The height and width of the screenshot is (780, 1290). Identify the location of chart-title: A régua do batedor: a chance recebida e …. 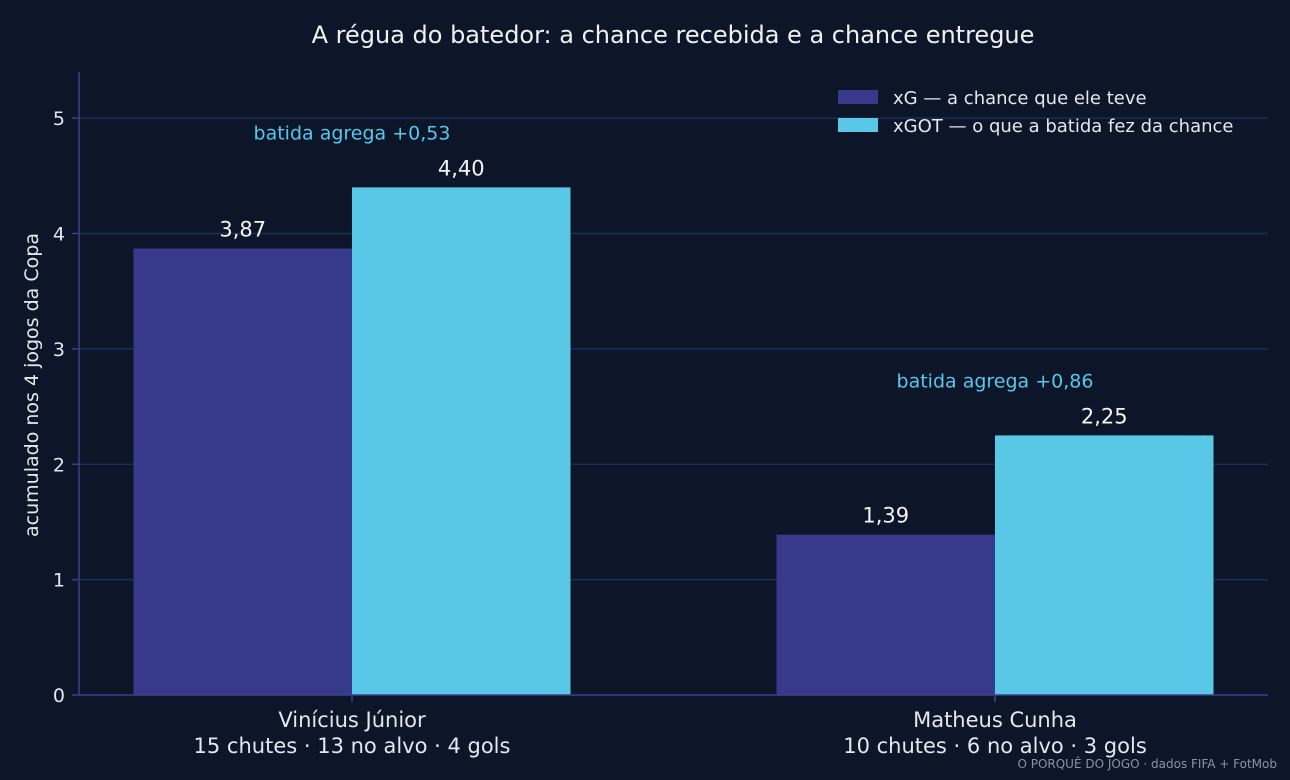
(673, 35).